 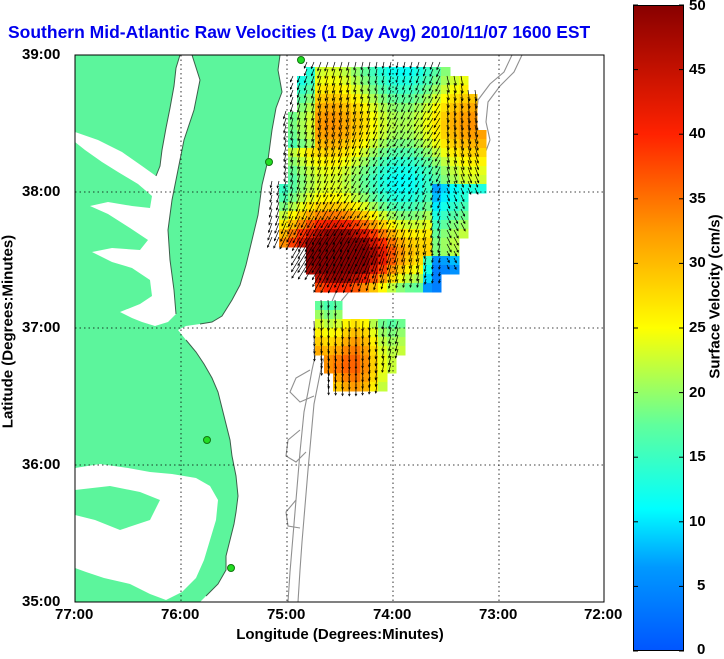 I want to click on colorbar-tick-label: 15, so click(x=697, y=457).